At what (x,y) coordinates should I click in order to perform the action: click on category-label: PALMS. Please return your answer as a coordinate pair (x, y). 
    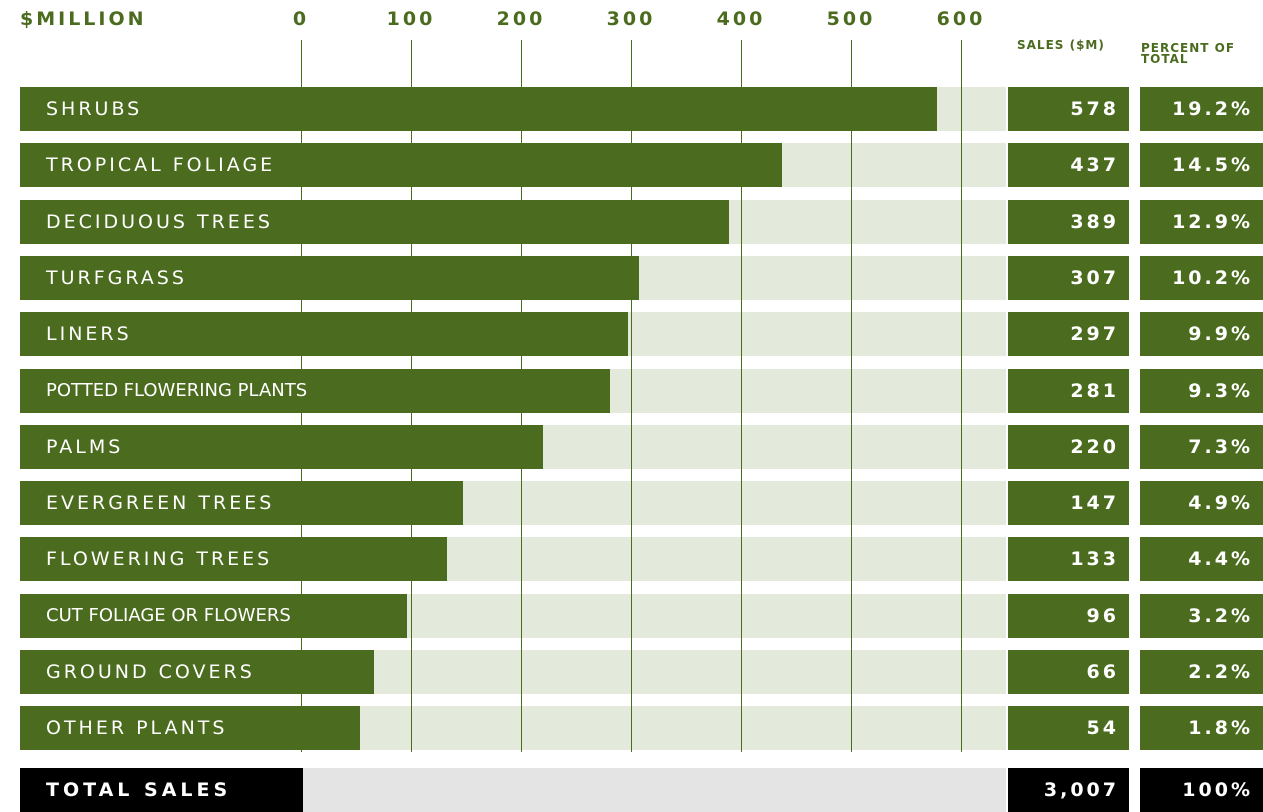
    Looking at the image, I should click on (85, 446).